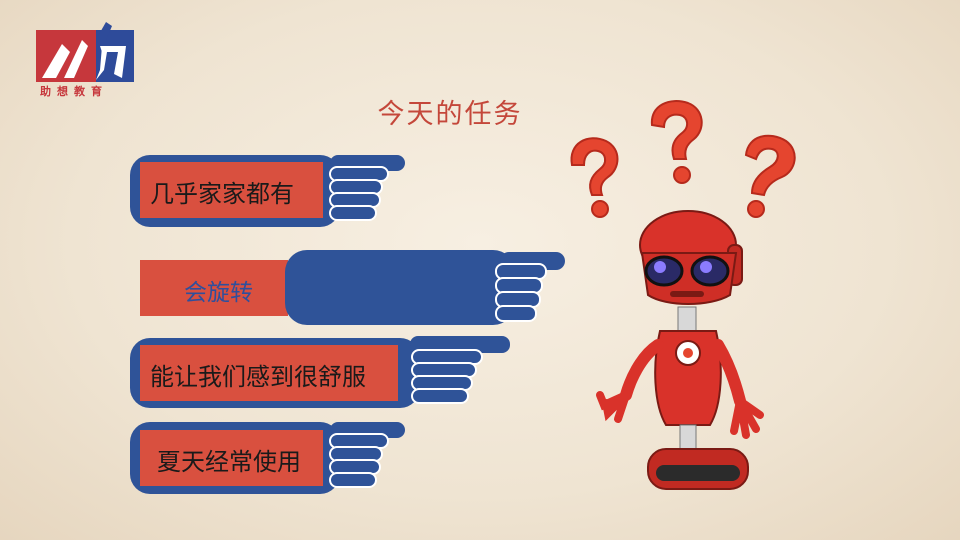 The height and width of the screenshot is (540, 960). I want to click on option-4-hand, so click(267, 458).